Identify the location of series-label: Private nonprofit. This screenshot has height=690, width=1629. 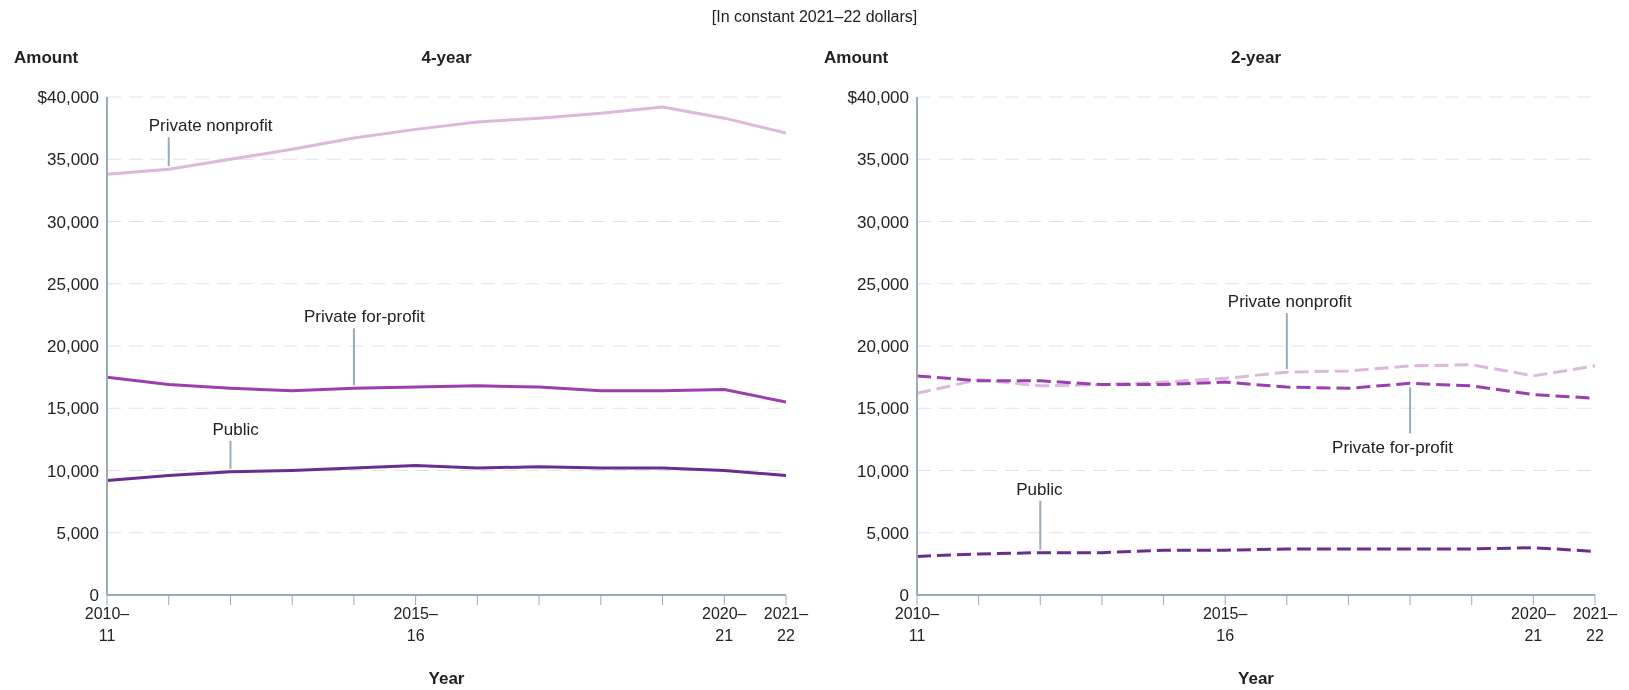
(210, 126).